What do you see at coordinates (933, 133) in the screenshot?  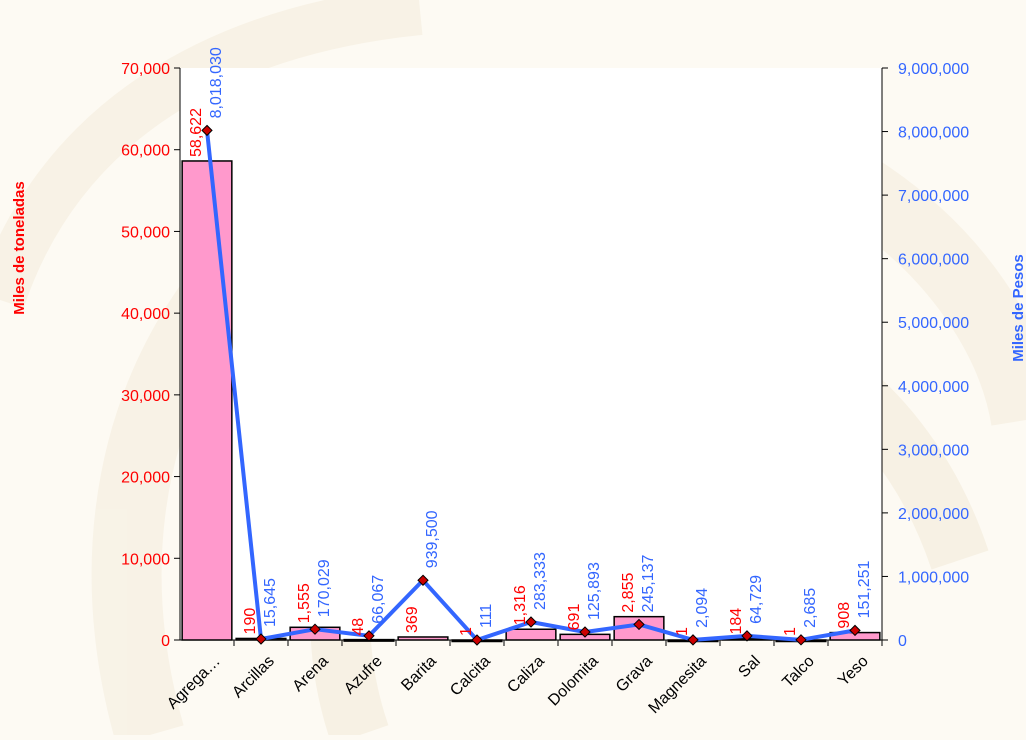 I see `right-tick-label: 8,000,000` at bounding box center [933, 133].